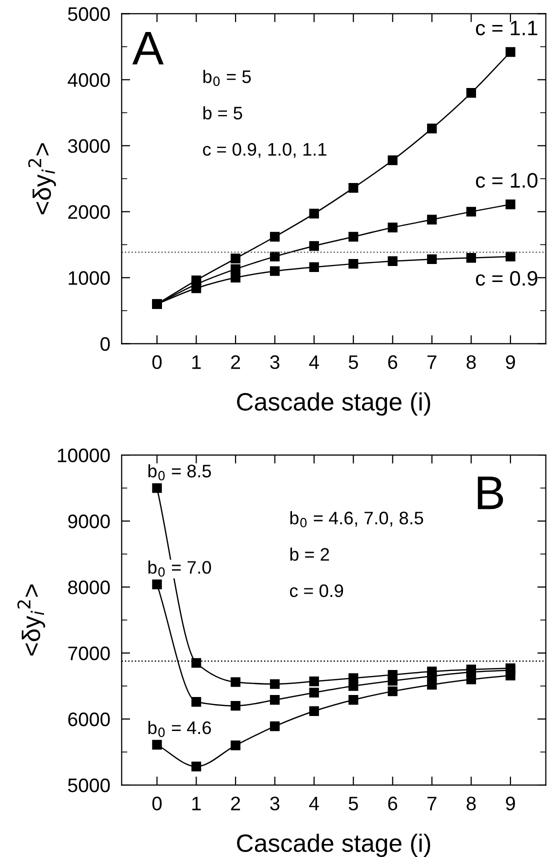 Image resolution: width=548 pixels, height=857 pixels. What do you see at coordinates (317, 591) in the screenshot?
I see `annotation: c = 0.9` at bounding box center [317, 591].